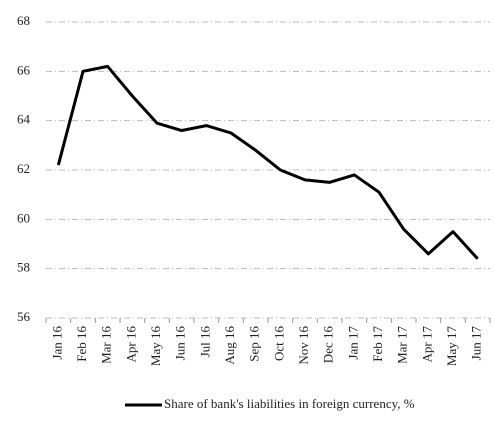 This screenshot has height=421, width=494. What do you see at coordinates (81, 344) in the screenshot?
I see `x-tick-label: Feb 16` at bounding box center [81, 344].